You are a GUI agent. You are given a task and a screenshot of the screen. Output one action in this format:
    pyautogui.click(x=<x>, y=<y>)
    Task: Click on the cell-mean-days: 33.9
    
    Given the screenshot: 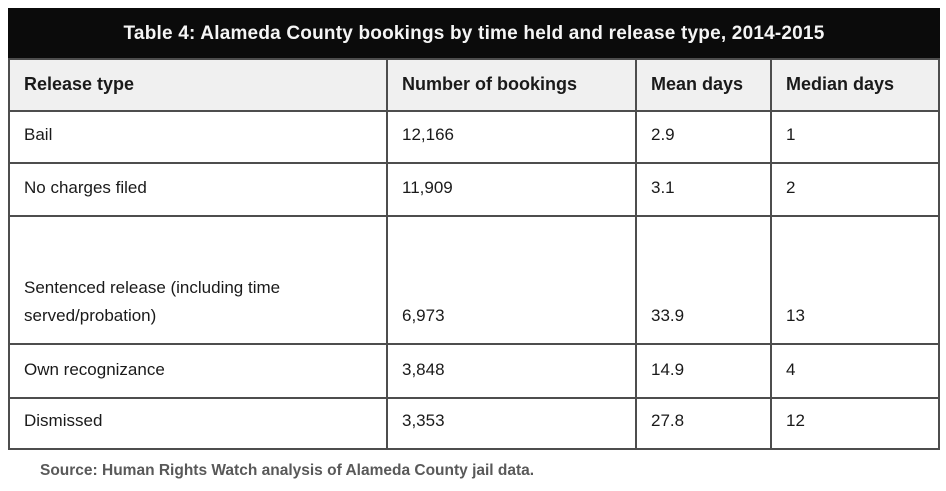 What is the action you would take?
    pyautogui.click(x=703, y=280)
    